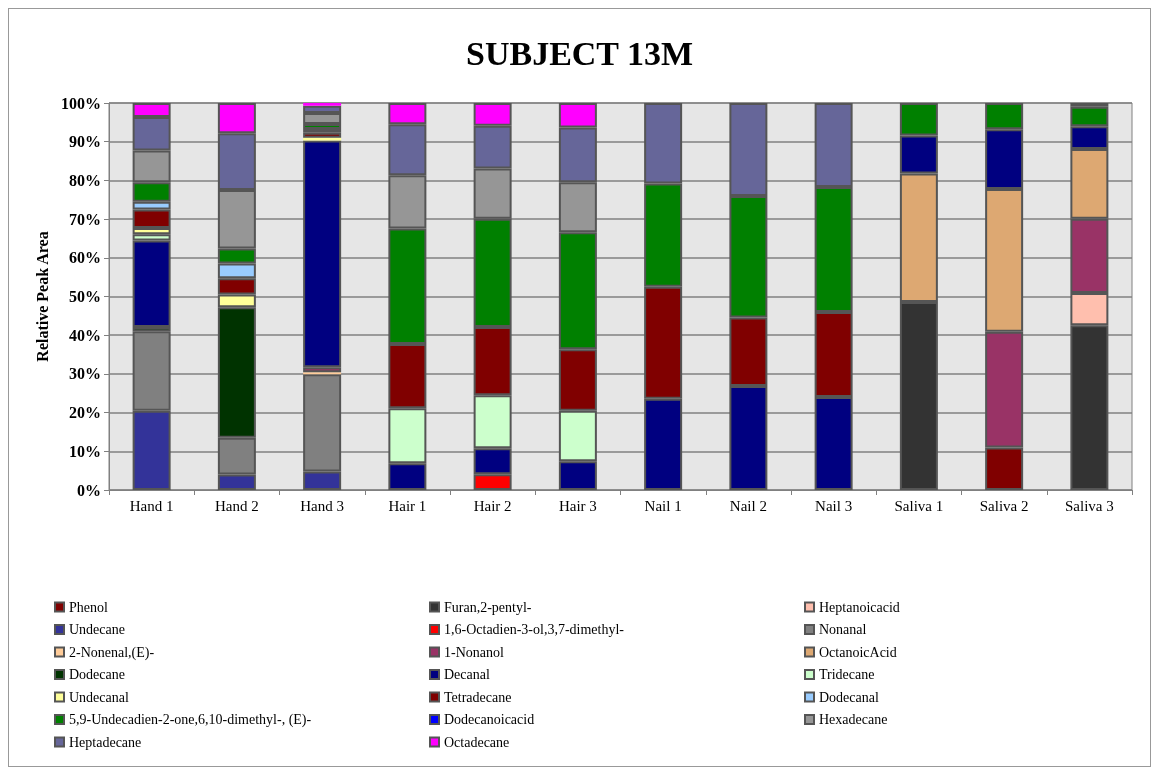 The width and height of the screenshot is (1157, 773). What do you see at coordinates (834, 505) in the screenshot?
I see `x-tick-label: Nail 3` at bounding box center [834, 505].